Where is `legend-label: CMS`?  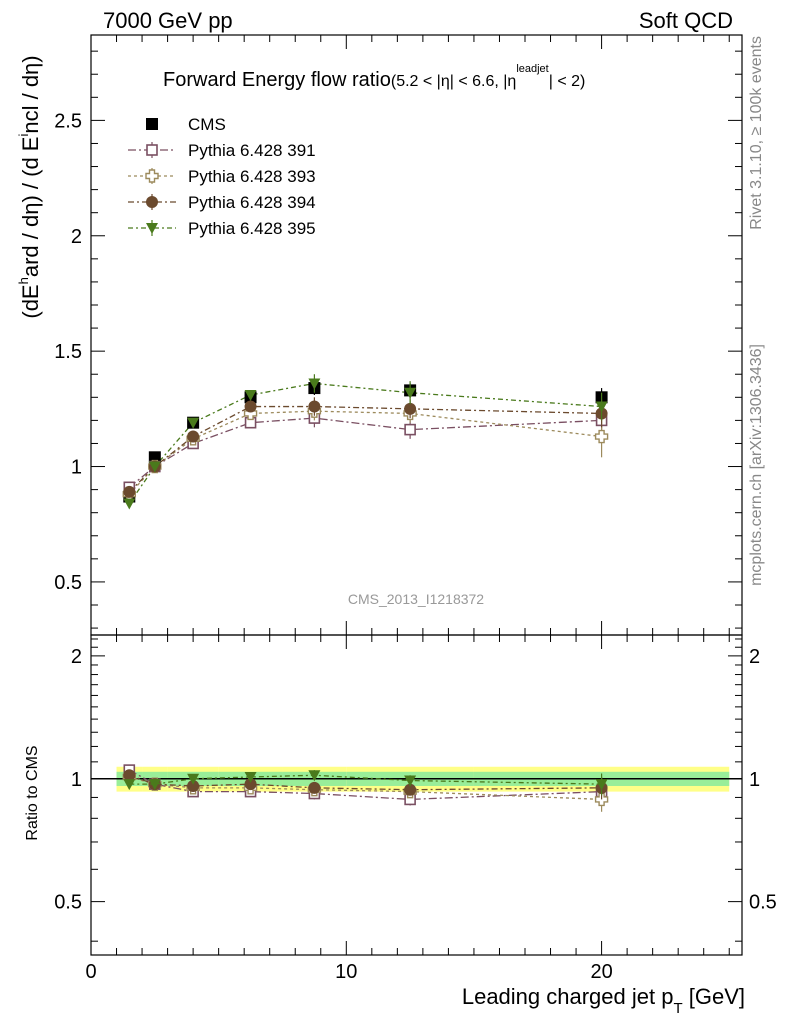
legend-label: CMS is located at coordinates (207, 124).